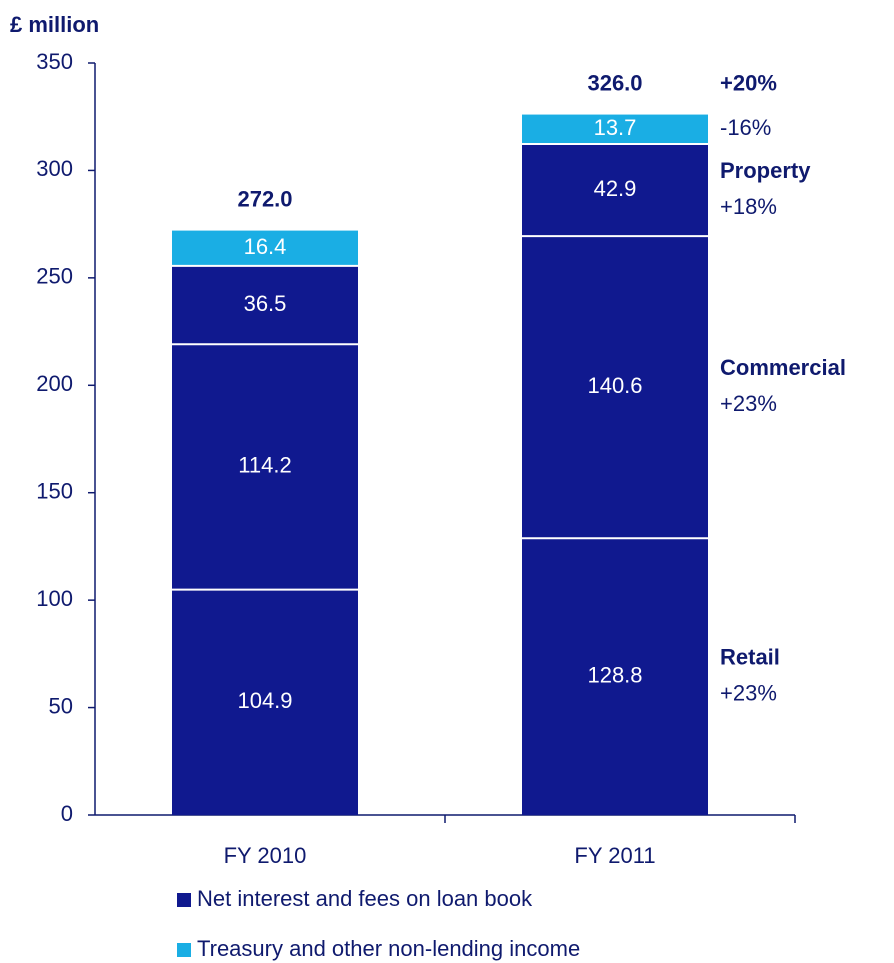 Image resolution: width=894 pixels, height=963 pixels. Describe the element at coordinates (365, 898) in the screenshot. I see `legend-label: Net interest and fees on loan book` at that location.